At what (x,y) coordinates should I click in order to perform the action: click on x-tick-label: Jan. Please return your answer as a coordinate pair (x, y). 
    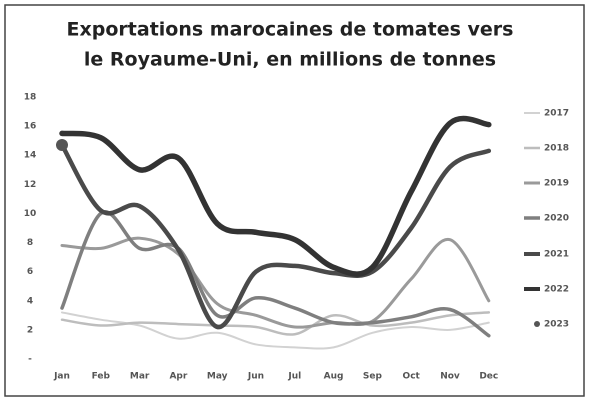
    Looking at the image, I should click on (61, 377).